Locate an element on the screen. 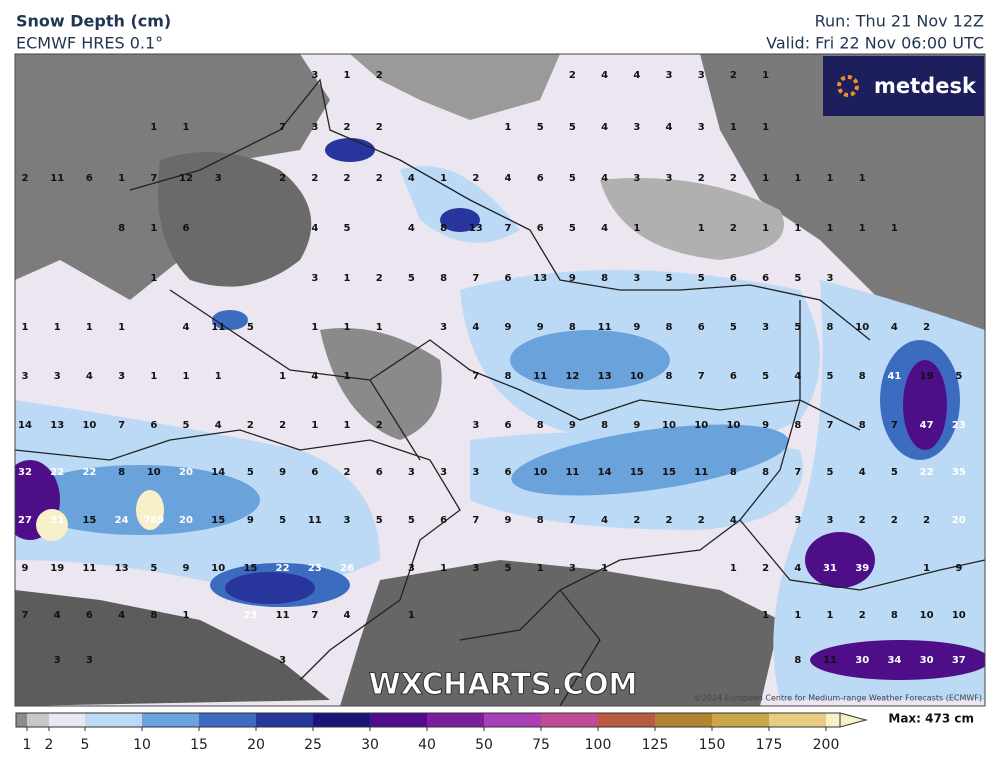 This screenshot has height=772, width=1000. snow-depth-label: 39 is located at coordinates (862, 568).